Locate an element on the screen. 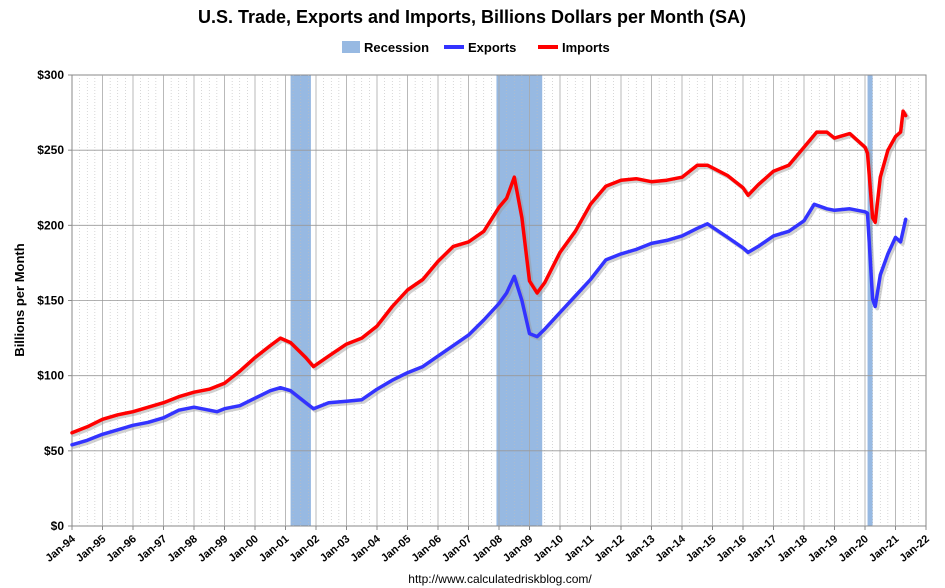 This screenshot has height=588, width=945. legend-label: Recession is located at coordinates (396, 47).